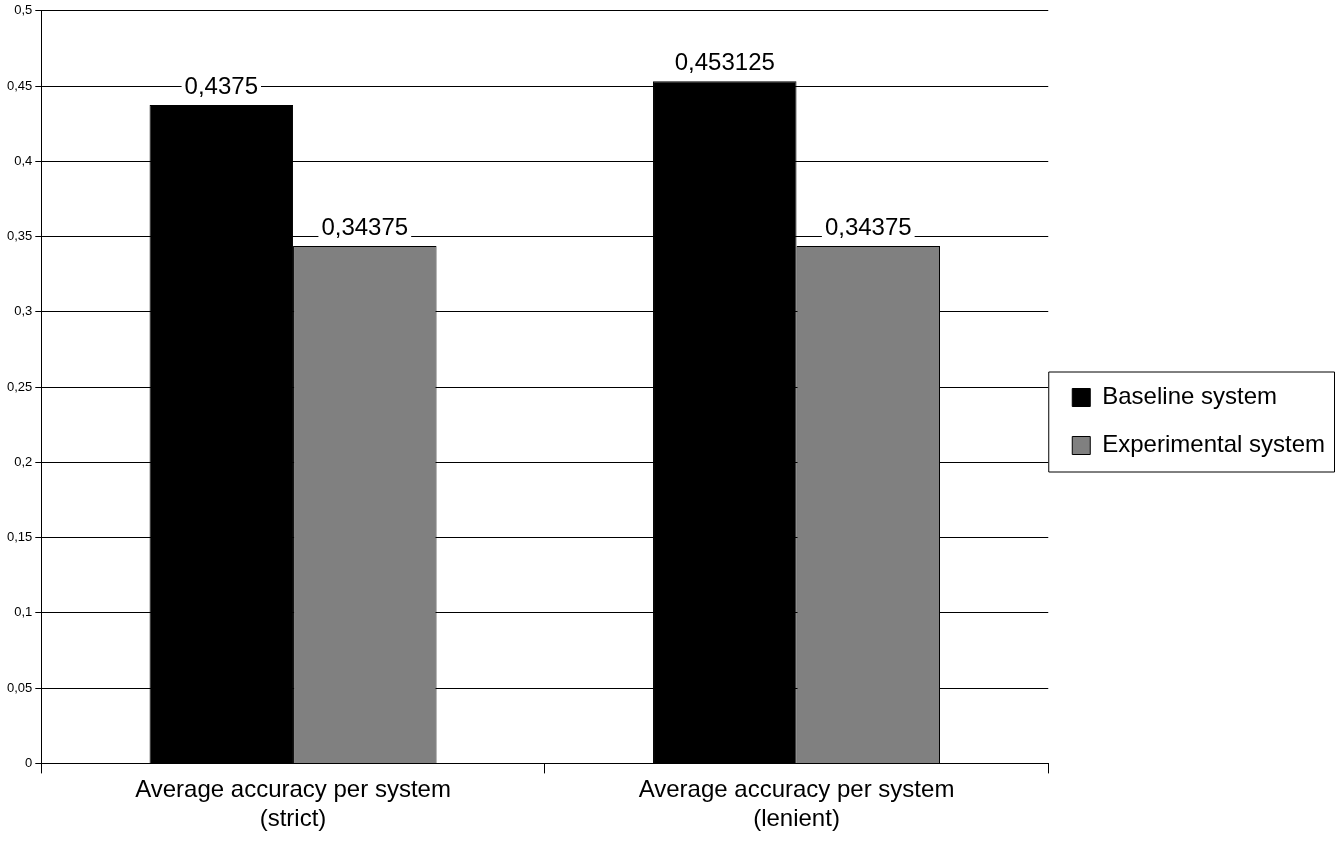 The width and height of the screenshot is (1339, 847). I want to click on legend-label: Baseline system, so click(1190, 396).